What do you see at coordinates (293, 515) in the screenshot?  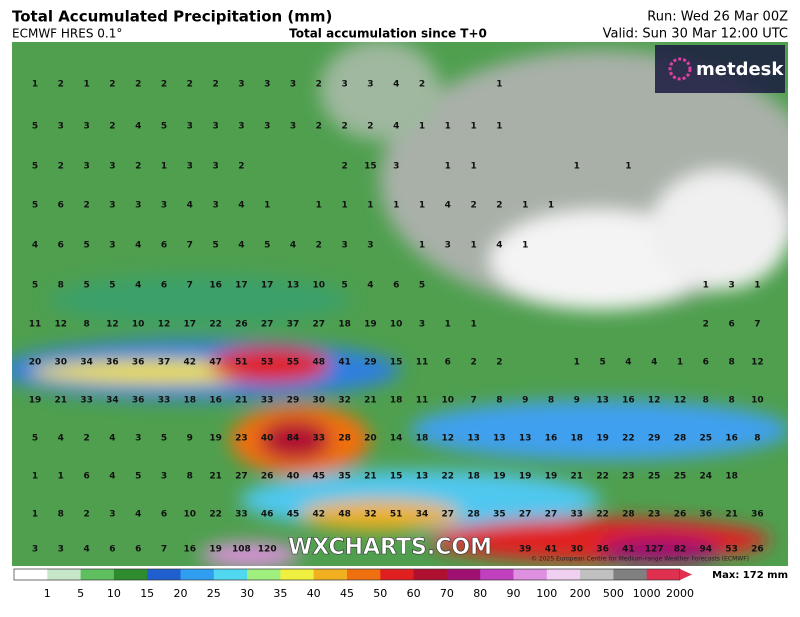 I see `map-value: 45` at bounding box center [293, 515].